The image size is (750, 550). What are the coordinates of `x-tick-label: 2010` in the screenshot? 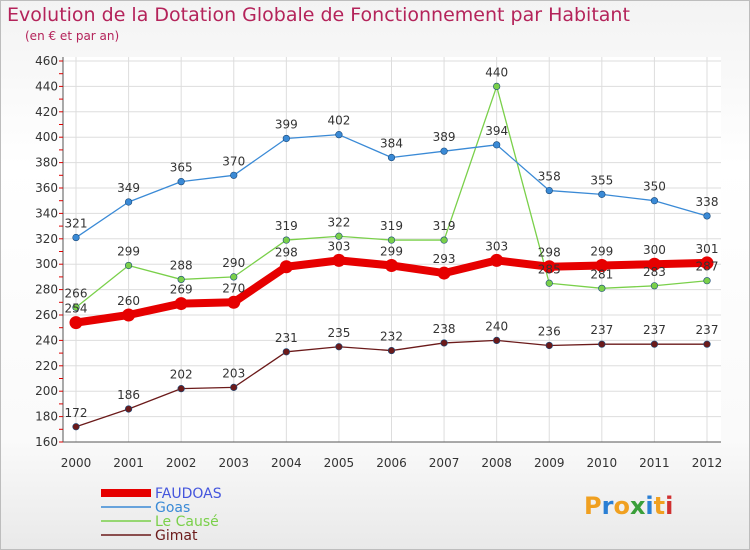 It's located at (602, 463).